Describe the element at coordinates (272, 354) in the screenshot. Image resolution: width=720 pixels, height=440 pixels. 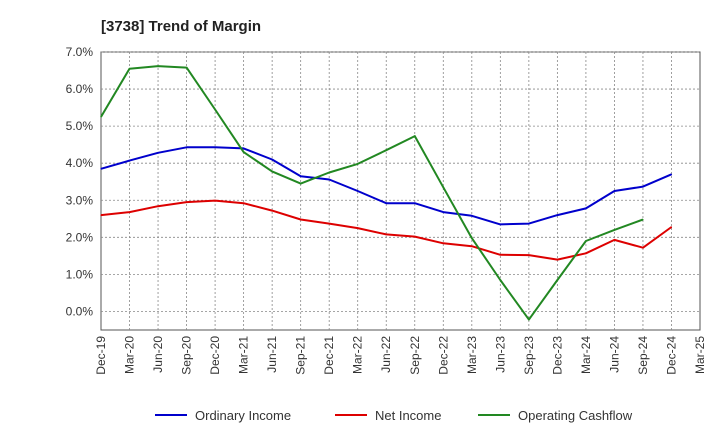
I see `x-tick-label: Jun-21` at that location.